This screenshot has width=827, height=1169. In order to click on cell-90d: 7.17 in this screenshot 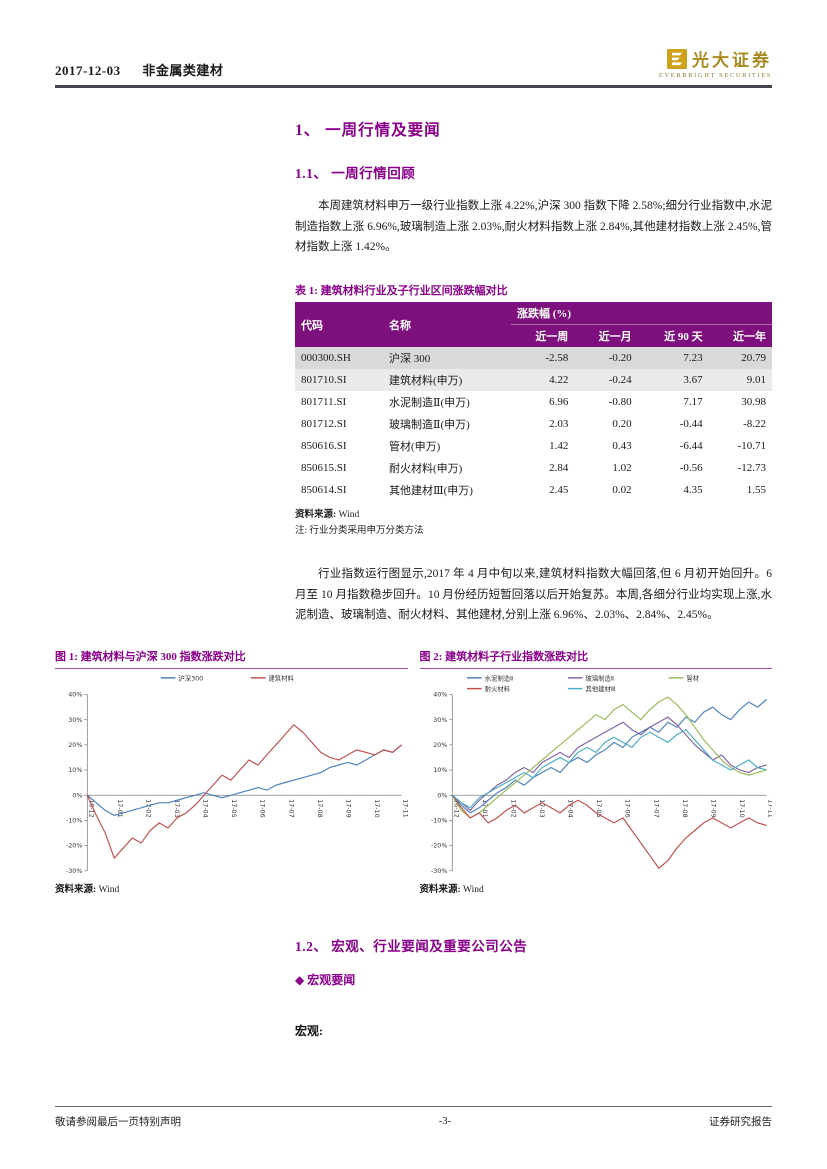, I will do `click(693, 402)`.